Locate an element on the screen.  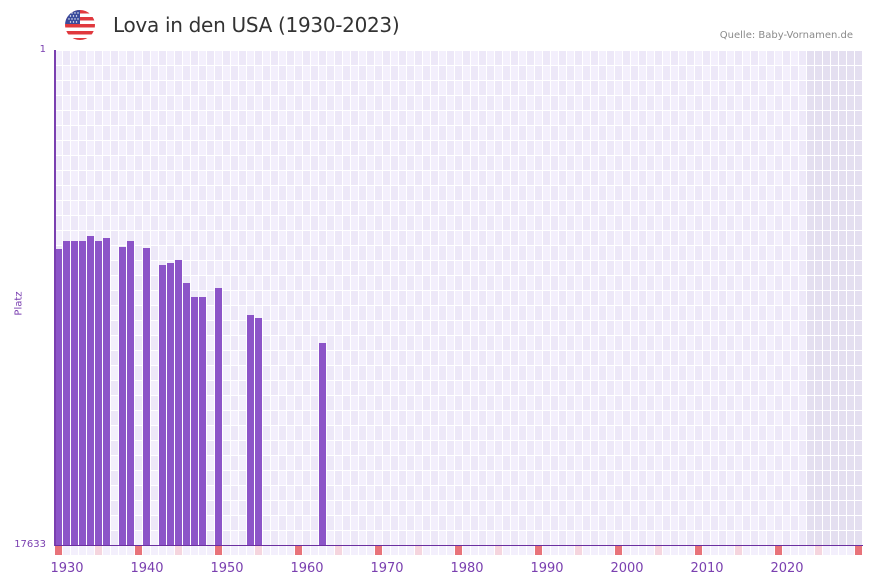
x-tick-label: 2020 is located at coordinates (787, 568).